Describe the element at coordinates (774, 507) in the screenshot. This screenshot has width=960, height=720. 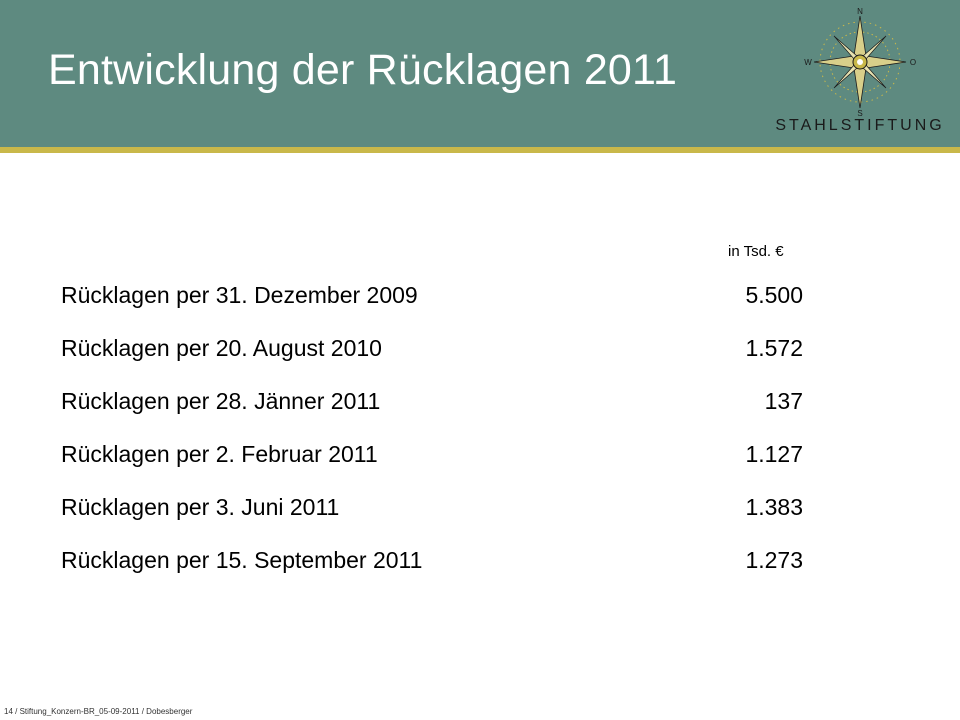
I see `row-value: 1.383` at that location.